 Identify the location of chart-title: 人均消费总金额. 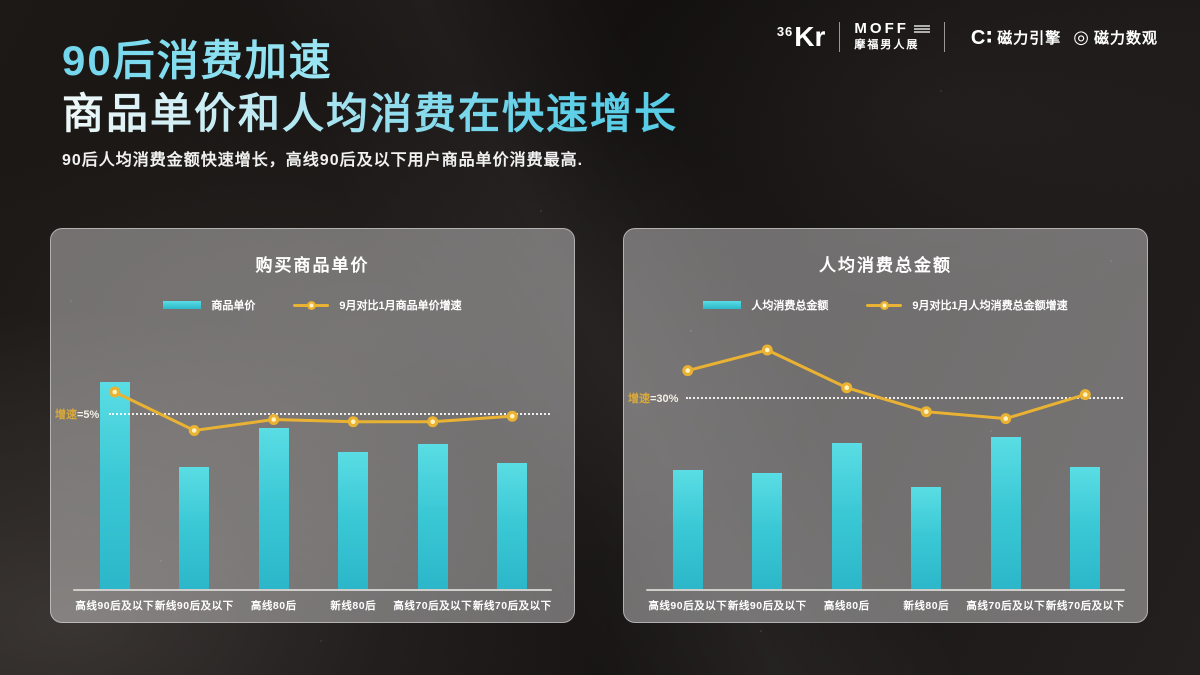
(885, 265).